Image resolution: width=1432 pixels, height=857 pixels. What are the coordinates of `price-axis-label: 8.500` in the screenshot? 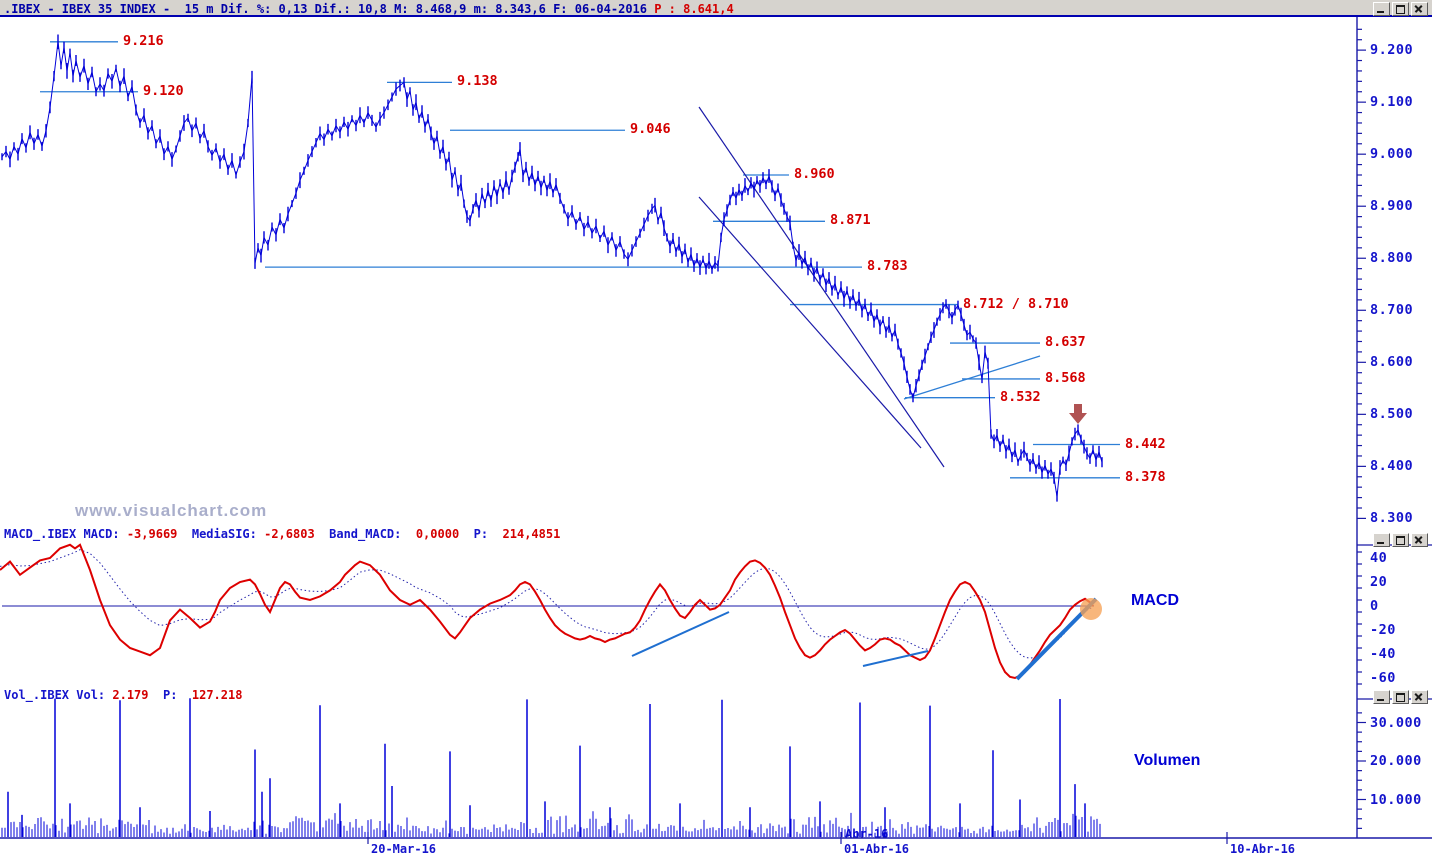 It's located at (1392, 414).